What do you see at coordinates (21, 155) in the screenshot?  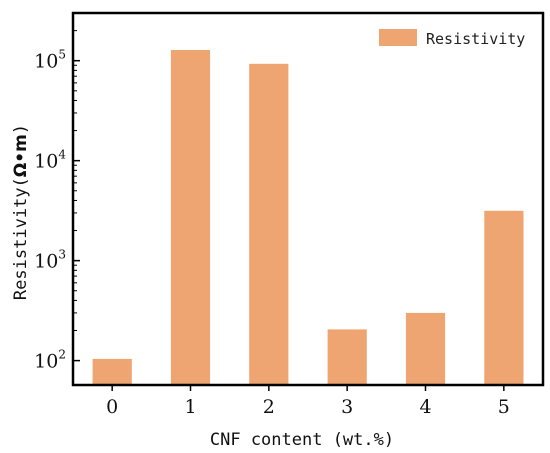 I see `y-axis-title-unit: Ω•m` at bounding box center [21, 155].